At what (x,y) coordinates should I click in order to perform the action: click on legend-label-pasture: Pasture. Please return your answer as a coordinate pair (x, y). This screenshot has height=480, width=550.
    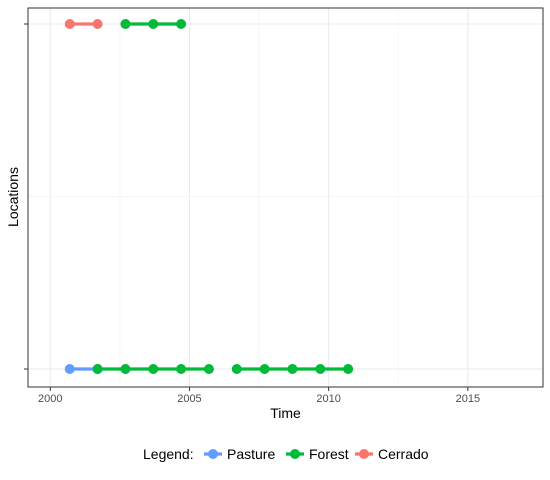
    Looking at the image, I should click on (251, 454).